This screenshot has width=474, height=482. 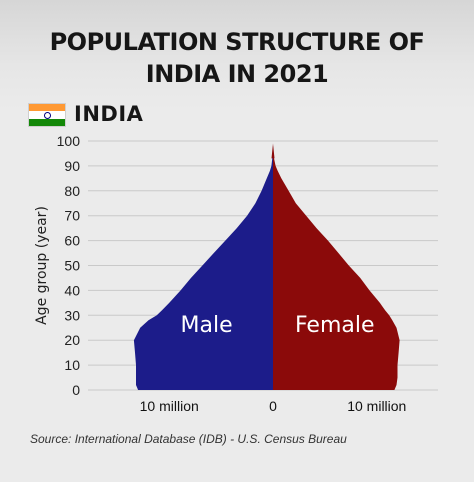 I want to click on y-tick-label-40: 40, so click(x=72, y=290).